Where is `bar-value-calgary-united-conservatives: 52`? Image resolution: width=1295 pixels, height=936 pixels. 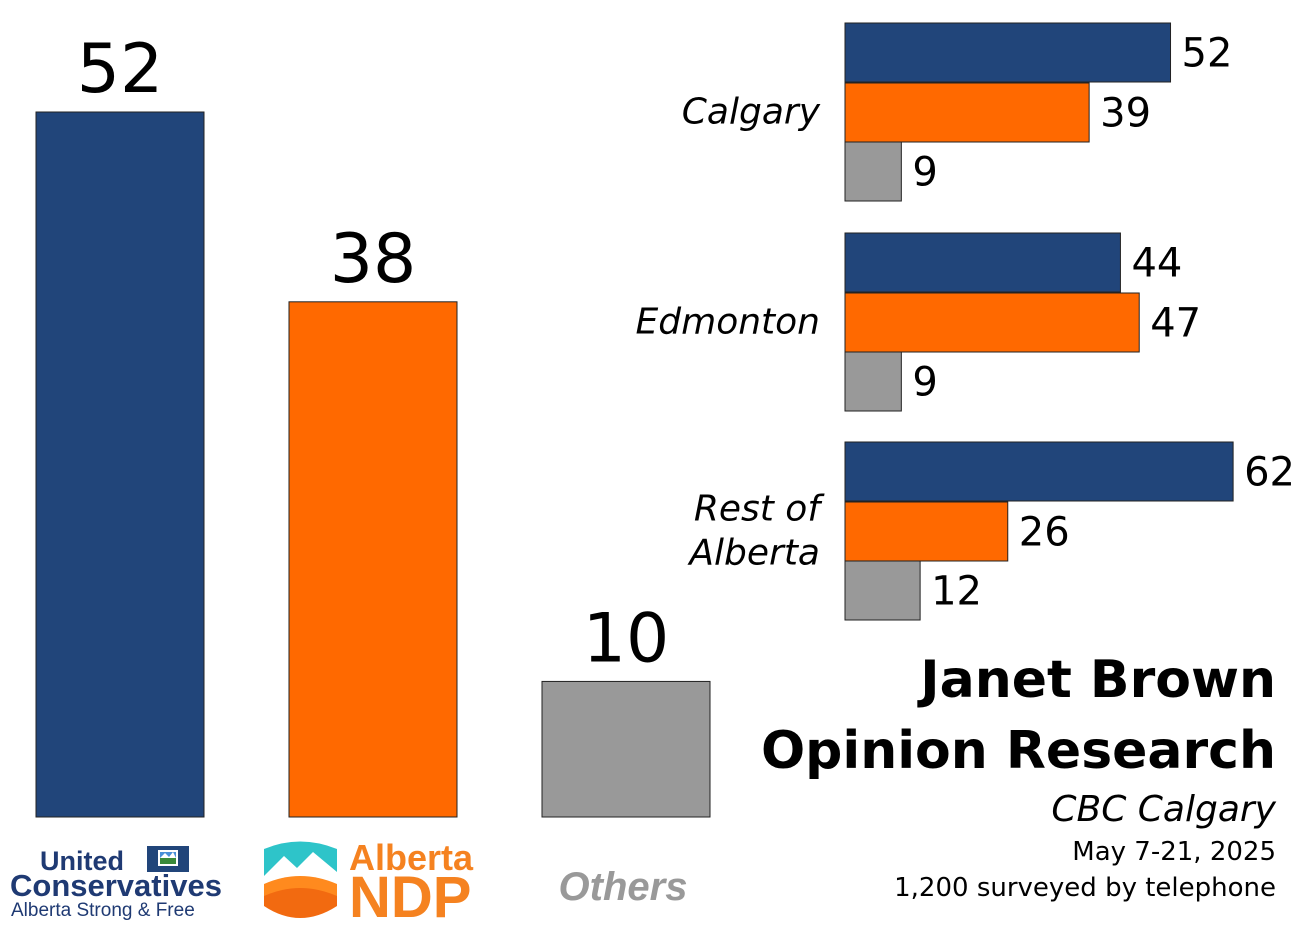 bar-value-calgary-united-conservatives: 52 is located at coordinates (1207, 54).